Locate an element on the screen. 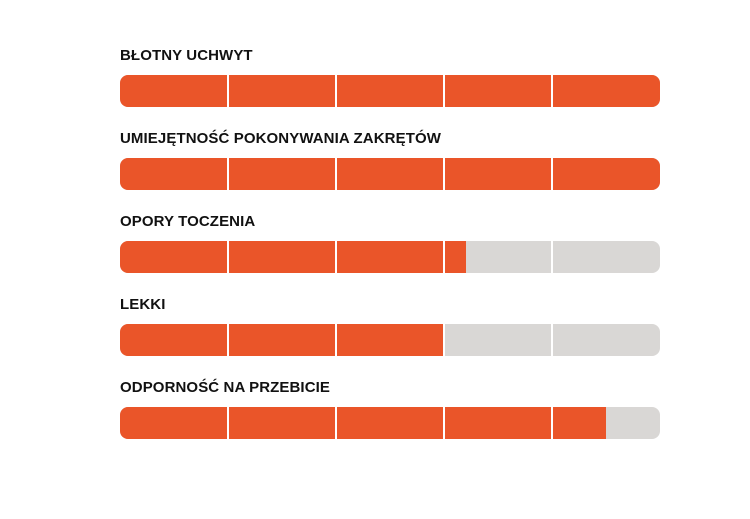 Image resolution: width=750 pixels, height=519 pixels. rating-label: BŁOTNY UCHWYT is located at coordinates (186, 55).